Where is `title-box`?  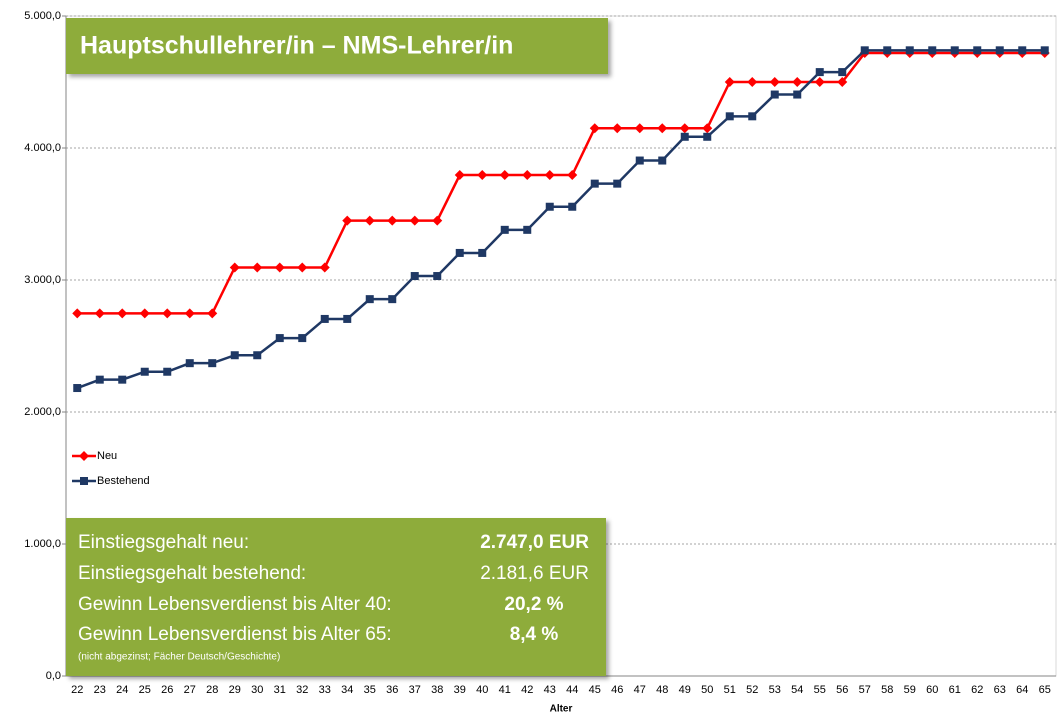
title-box is located at coordinates (337, 46).